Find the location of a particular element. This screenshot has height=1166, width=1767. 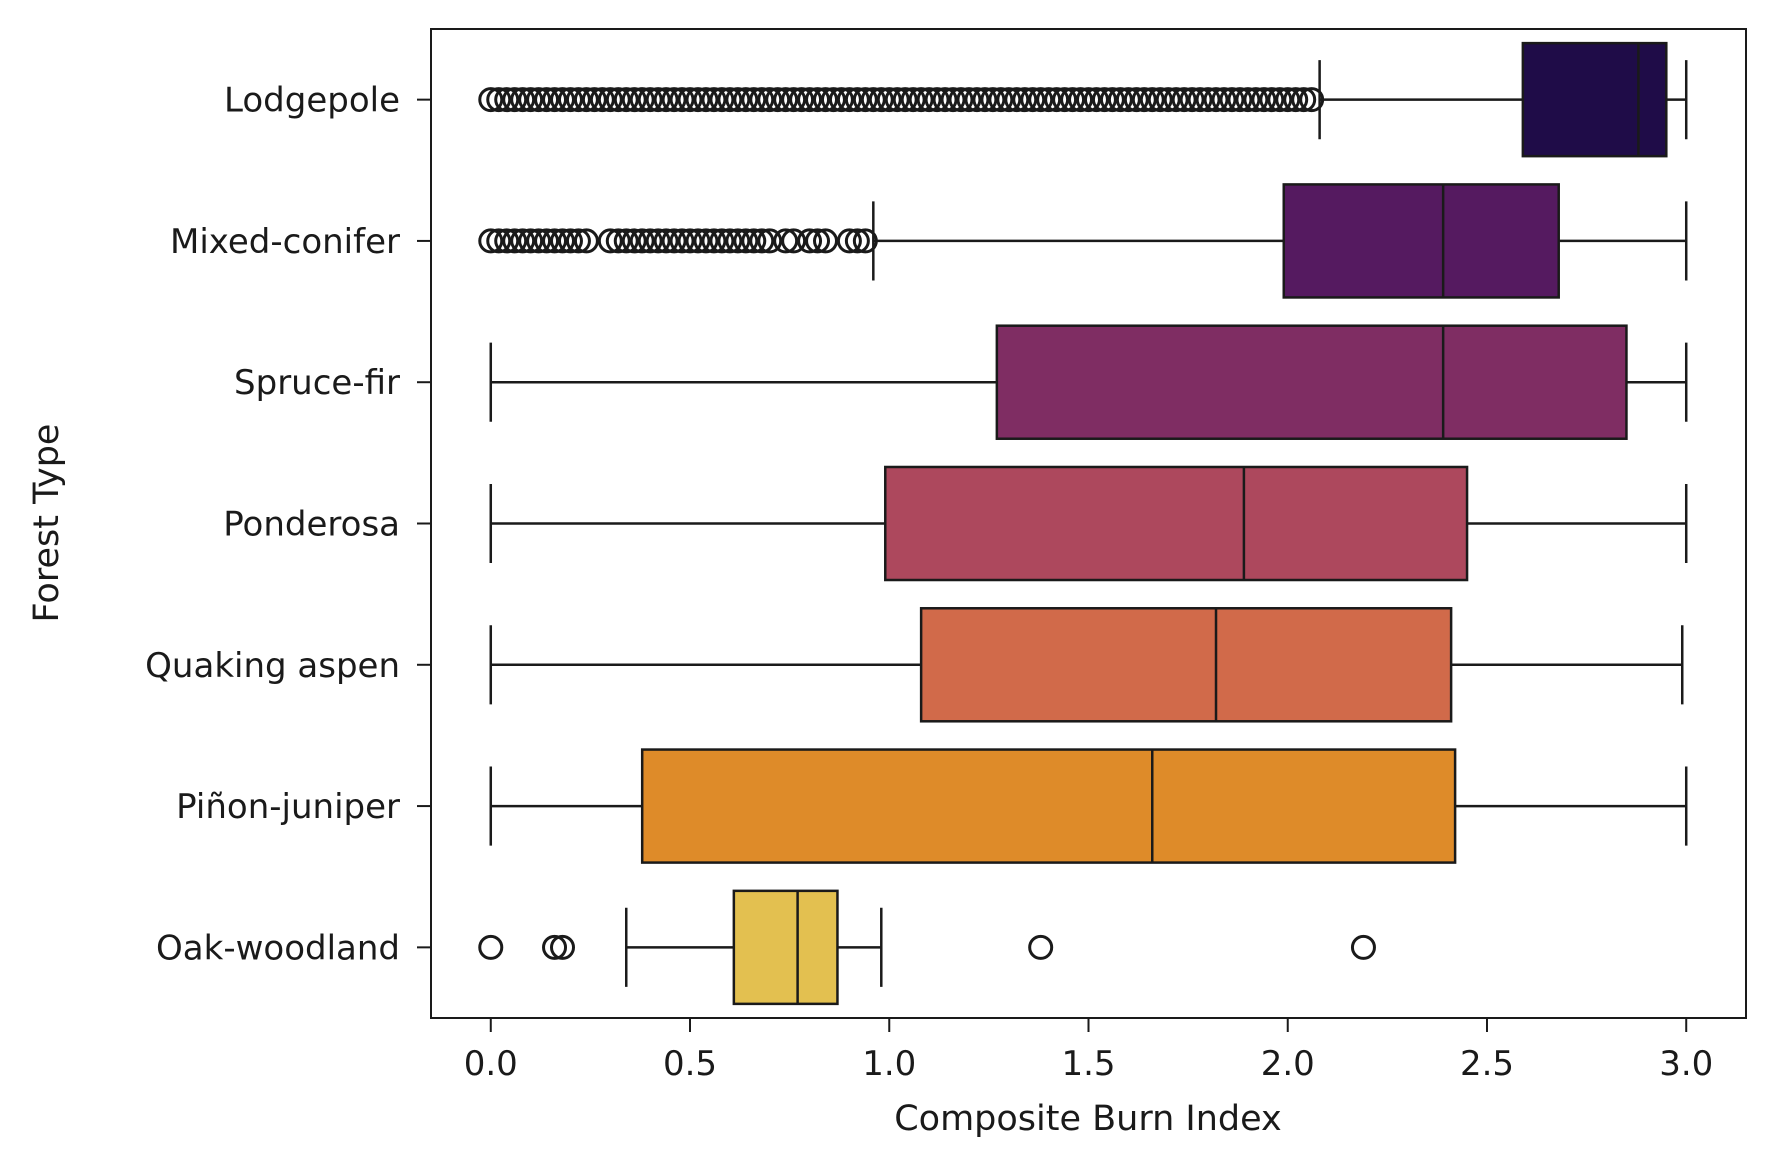

x-tick-label: 2.0 is located at coordinates (1288, 1064).